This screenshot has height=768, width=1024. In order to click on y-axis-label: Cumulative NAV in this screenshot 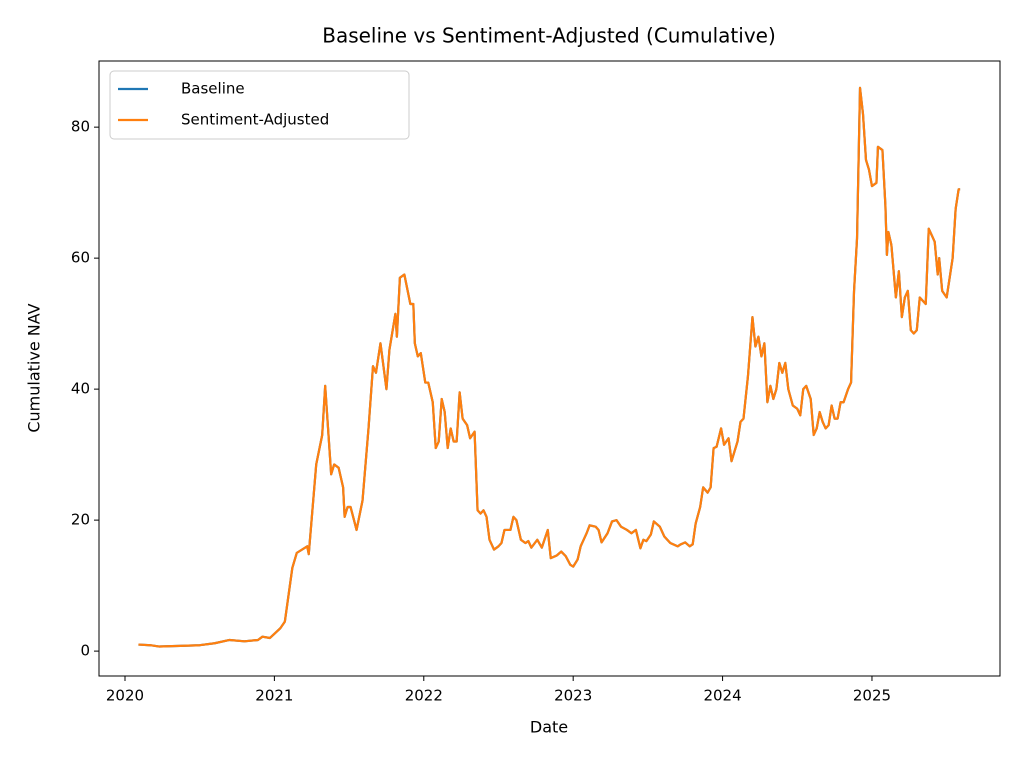, I will do `click(34, 367)`.